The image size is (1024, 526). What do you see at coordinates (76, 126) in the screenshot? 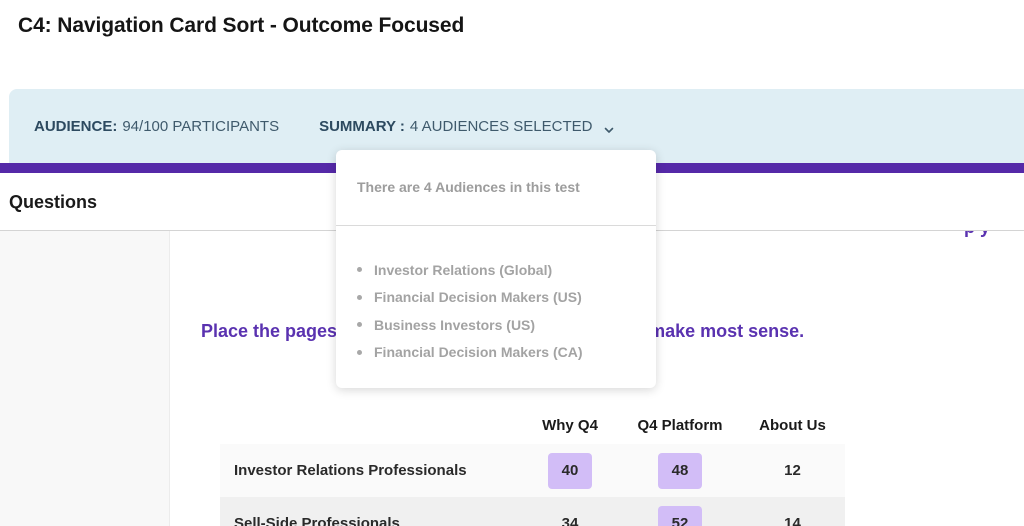
I see `audience-label: AUDIENCE:` at bounding box center [76, 126].